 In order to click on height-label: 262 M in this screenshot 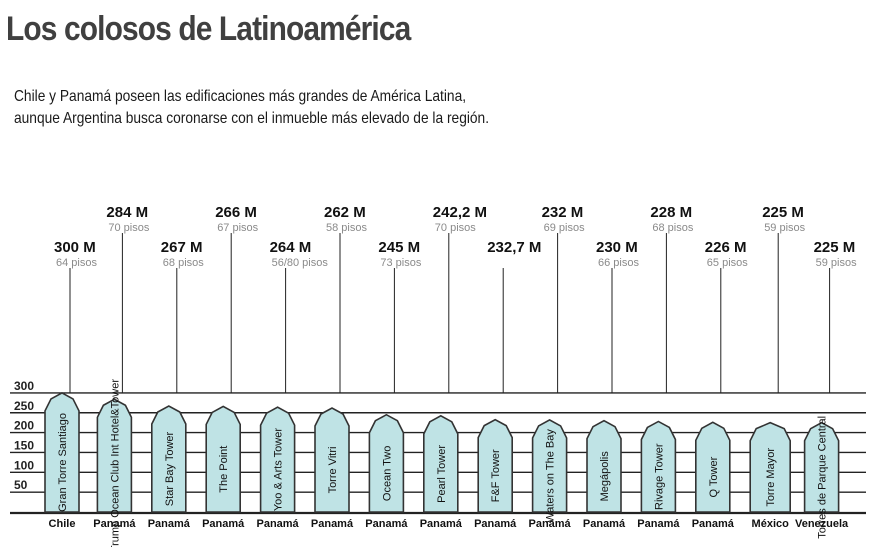, I will do `click(345, 212)`.